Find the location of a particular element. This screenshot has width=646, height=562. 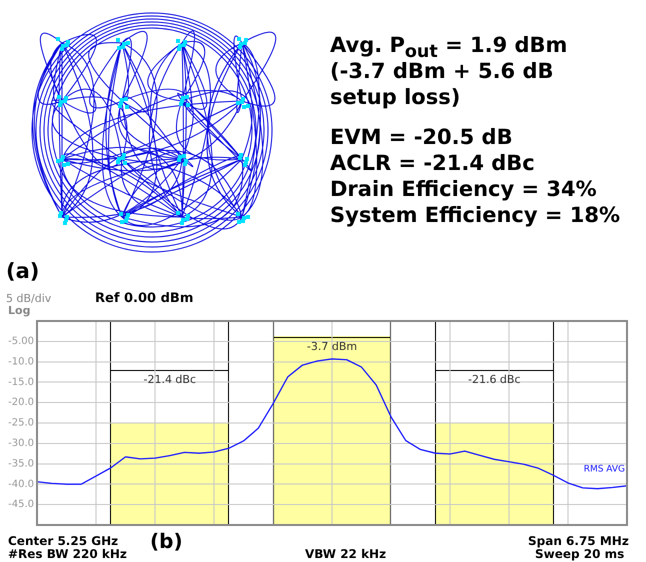

y-tick-label: -30.0 is located at coordinates (21, 443).